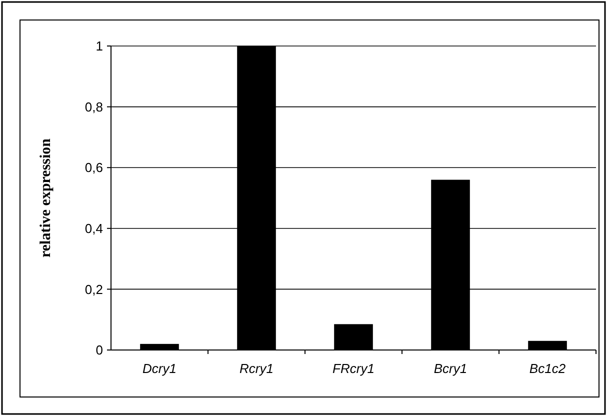 This screenshot has height=416, width=607. Describe the element at coordinates (547, 368) in the screenshot. I see `x-tick-label: Bc1c2` at that location.